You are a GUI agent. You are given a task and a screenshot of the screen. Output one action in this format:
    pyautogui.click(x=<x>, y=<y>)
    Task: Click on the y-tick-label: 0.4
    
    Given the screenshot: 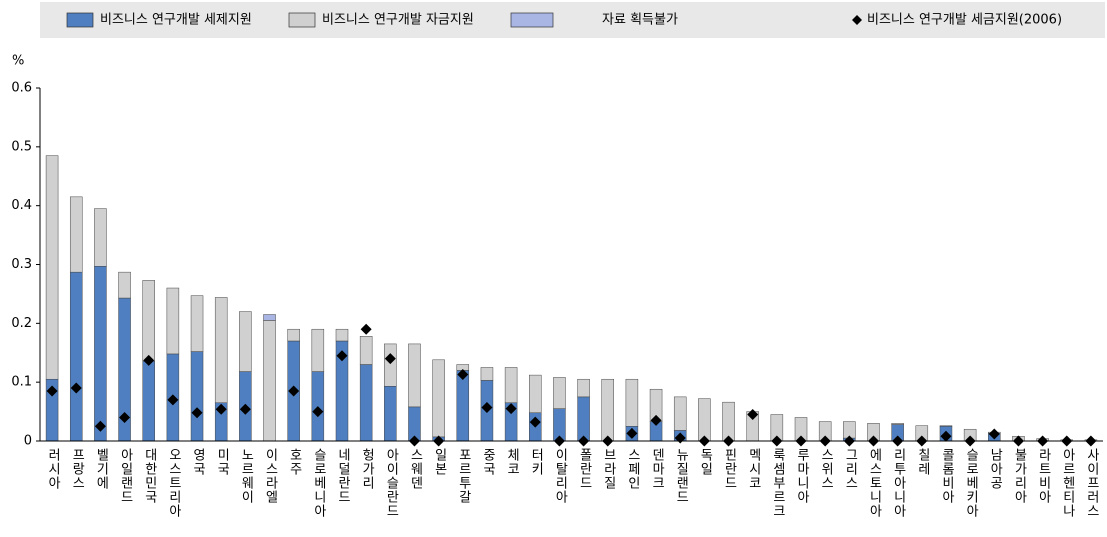 What is the action you would take?
    pyautogui.click(x=21, y=205)
    